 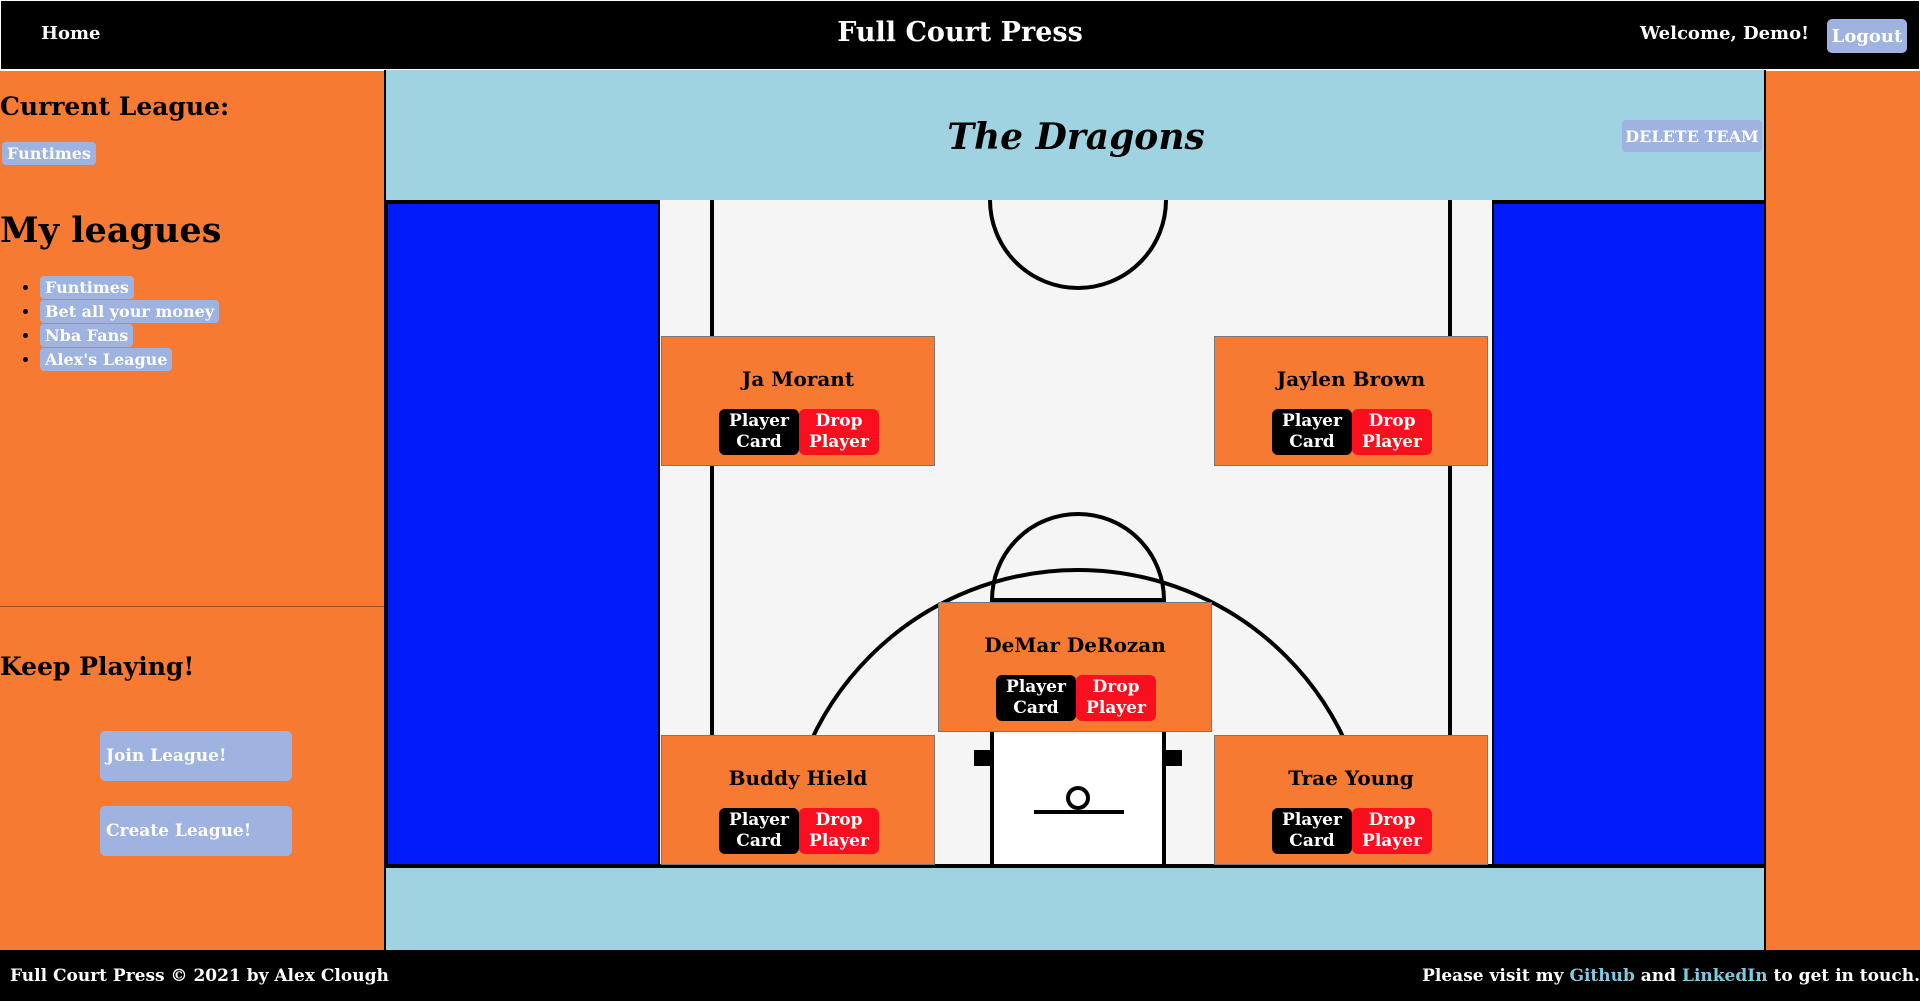 I want to click on league-list-item: Bet all your money, so click(x=130, y=312).